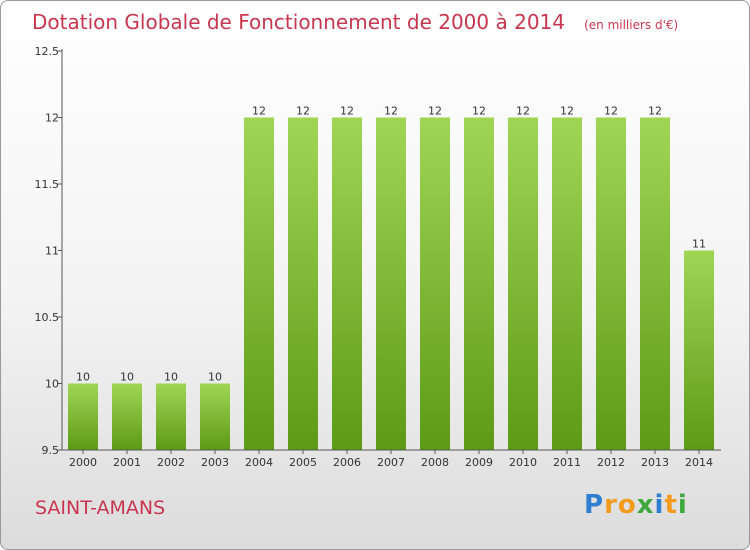 The height and width of the screenshot is (550, 750). What do you see at coordinates (52, 251) in the screenshot?
I see `y-tick-label: 11` at bounding box center [52, 251].